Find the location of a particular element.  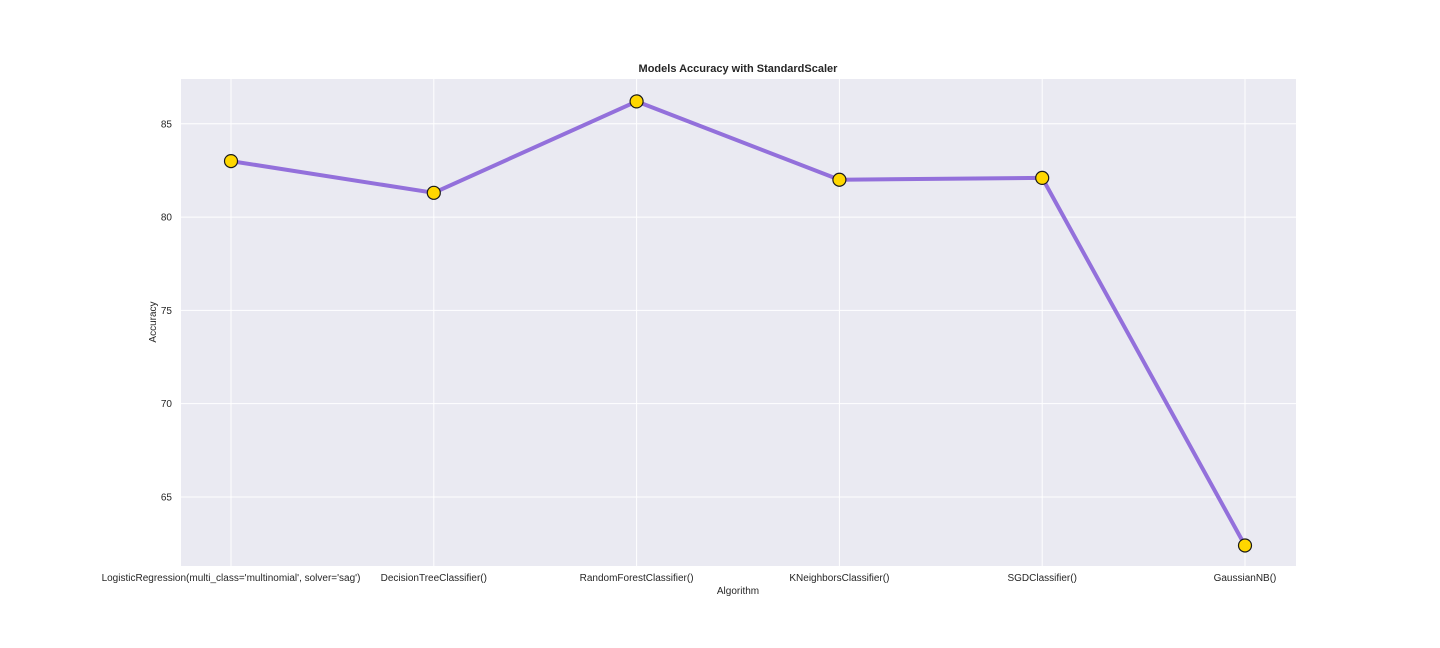

y-tick-label: 65 is located at coordinates (167, 497).